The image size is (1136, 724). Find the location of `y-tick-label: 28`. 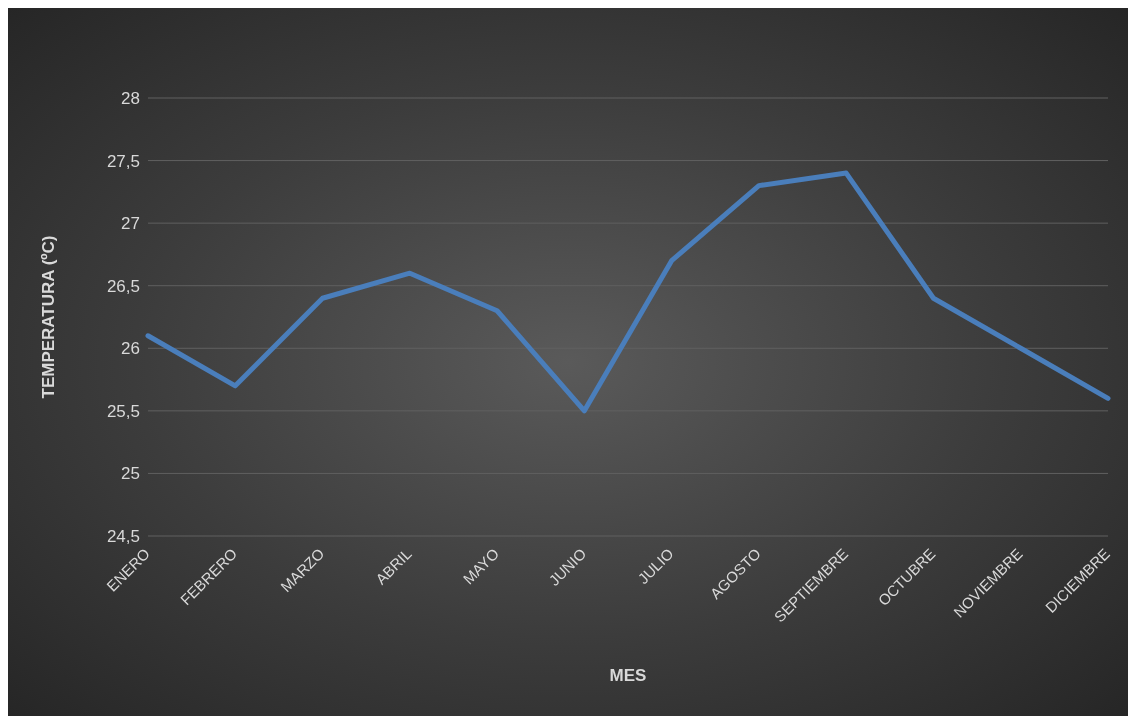

y-tick-label: 28 is located at coordinates (130, 99).